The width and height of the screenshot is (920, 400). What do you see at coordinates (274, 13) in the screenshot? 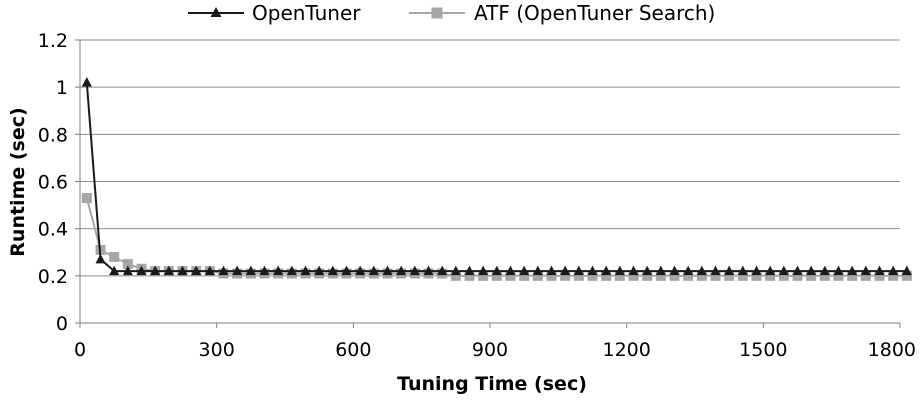
I see `legend-item-opentuner: OpenTuner` at bounding box center [274, 13].